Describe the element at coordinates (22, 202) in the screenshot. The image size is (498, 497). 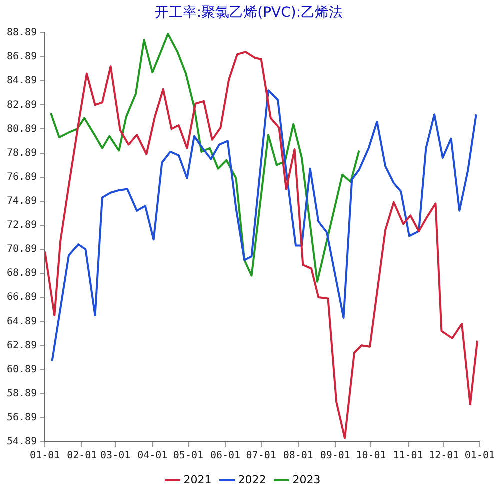
I see `y-tick-label: 74.89` at that location.